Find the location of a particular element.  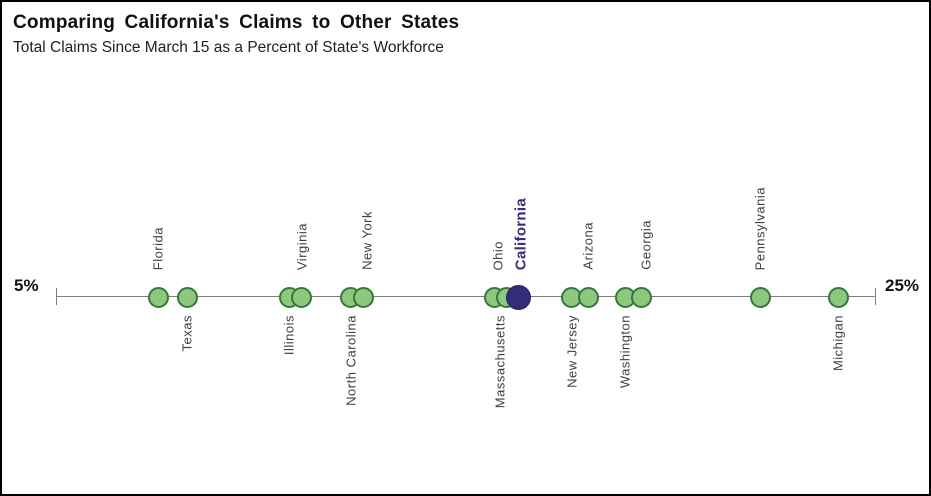

axis-max-label: 25% is located at coordinates (902, 285).